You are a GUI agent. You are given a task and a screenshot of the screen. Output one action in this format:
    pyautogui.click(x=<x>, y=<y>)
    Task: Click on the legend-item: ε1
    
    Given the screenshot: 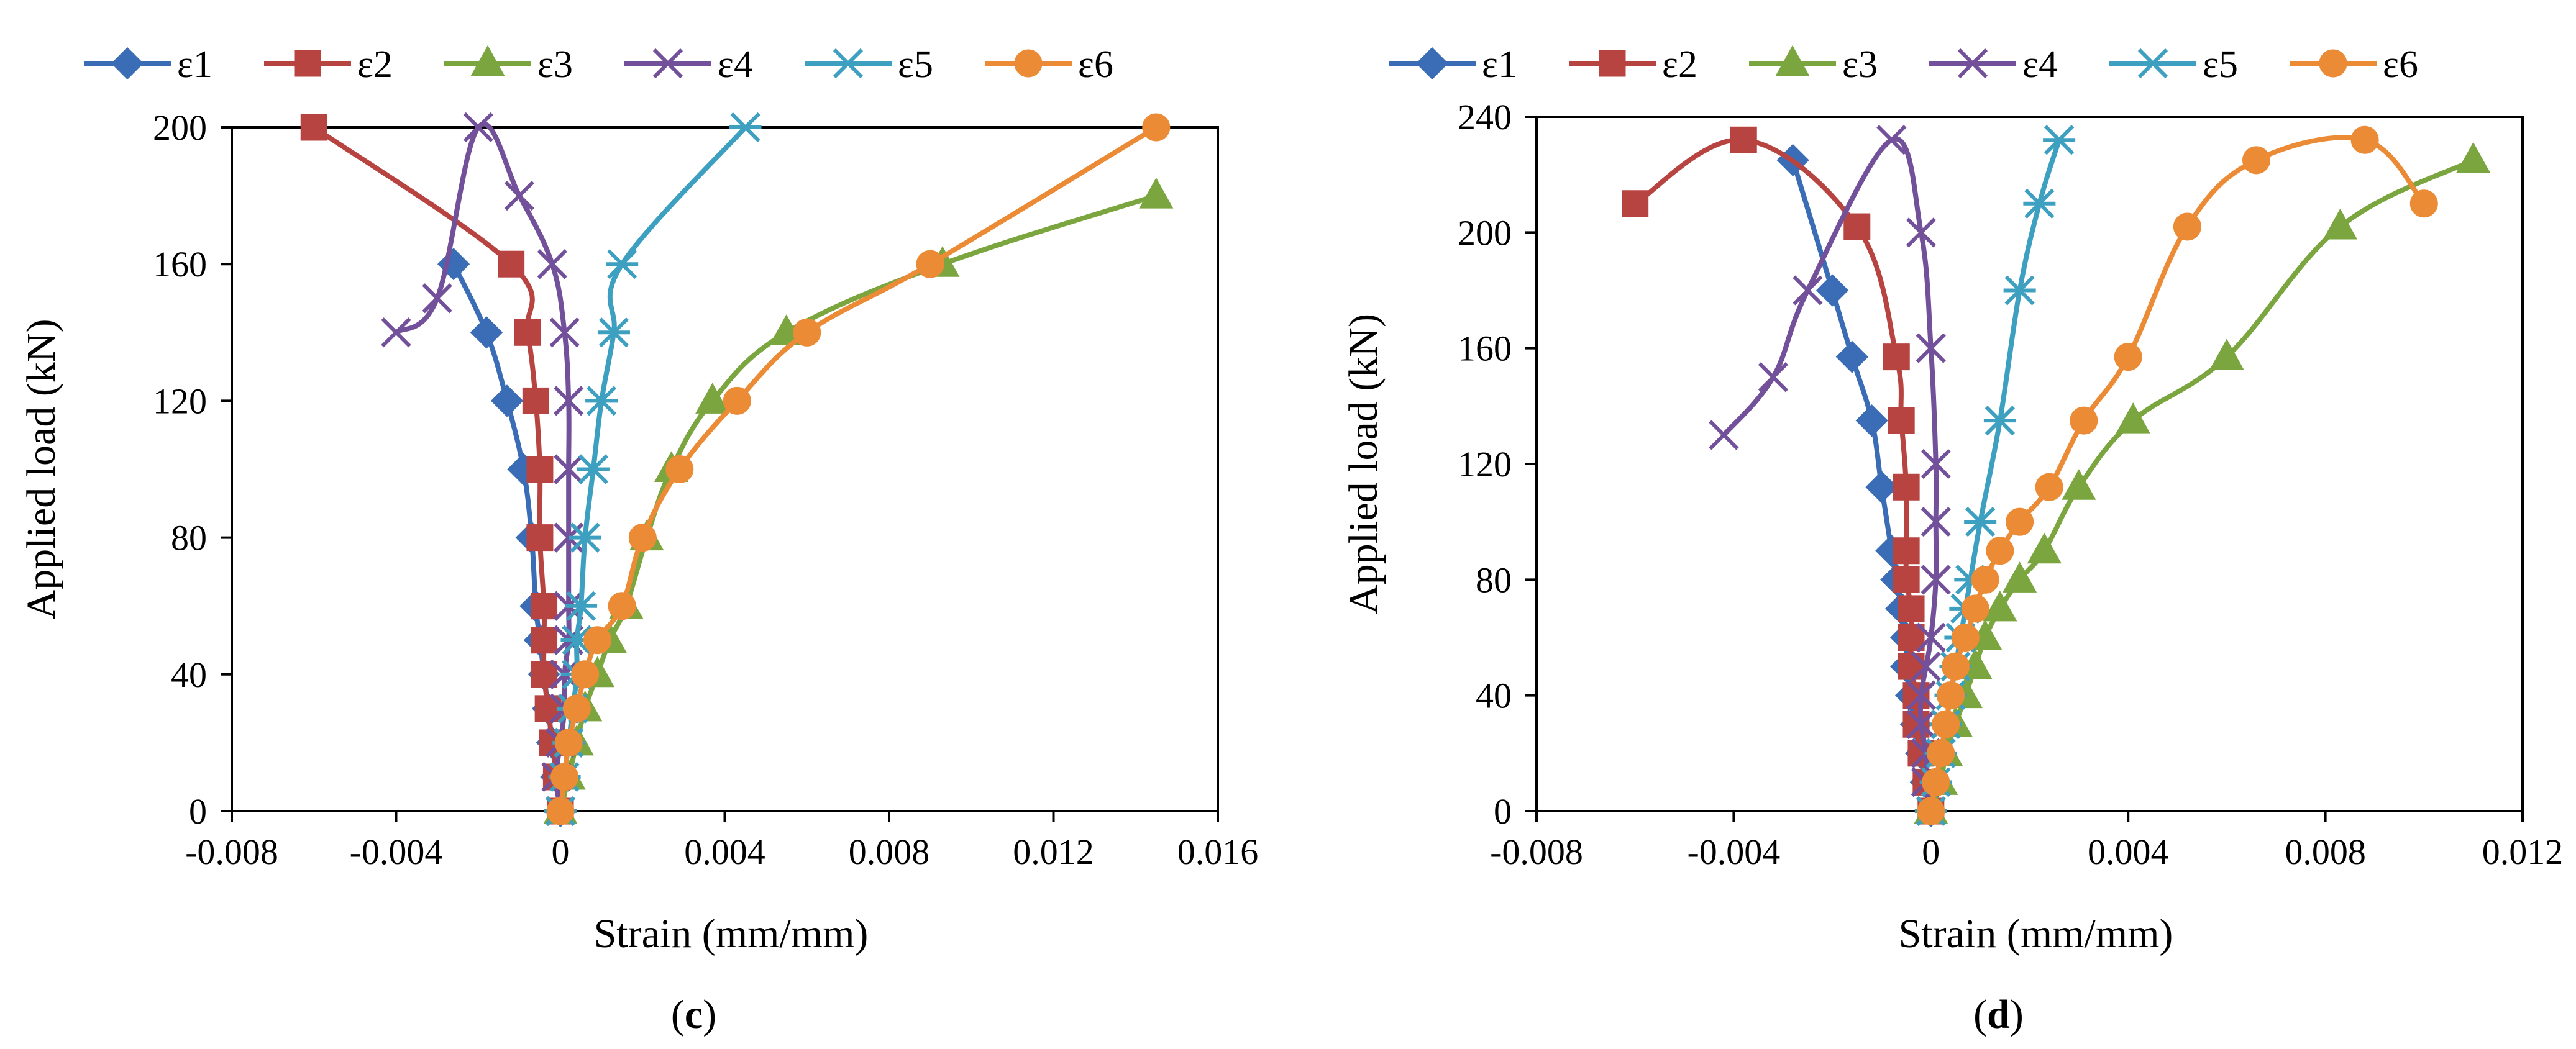 What is the action you would take?
    pyautogui.click(x=148, y=64)
    